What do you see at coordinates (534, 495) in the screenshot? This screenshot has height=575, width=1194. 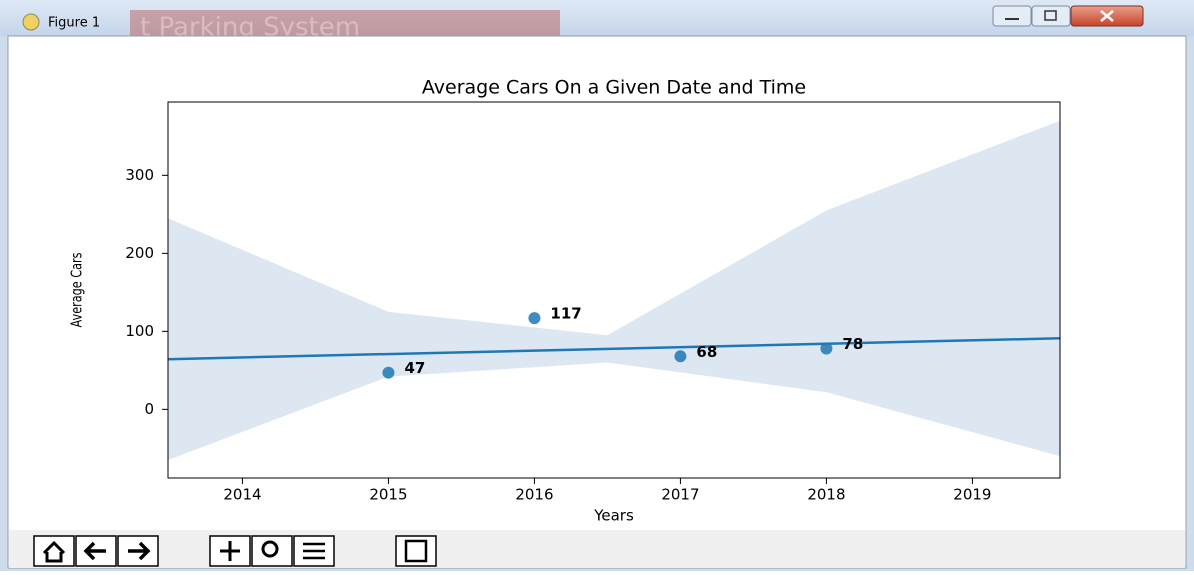 I see `x-tick-label: 2016` at bounding box center [534, 495].